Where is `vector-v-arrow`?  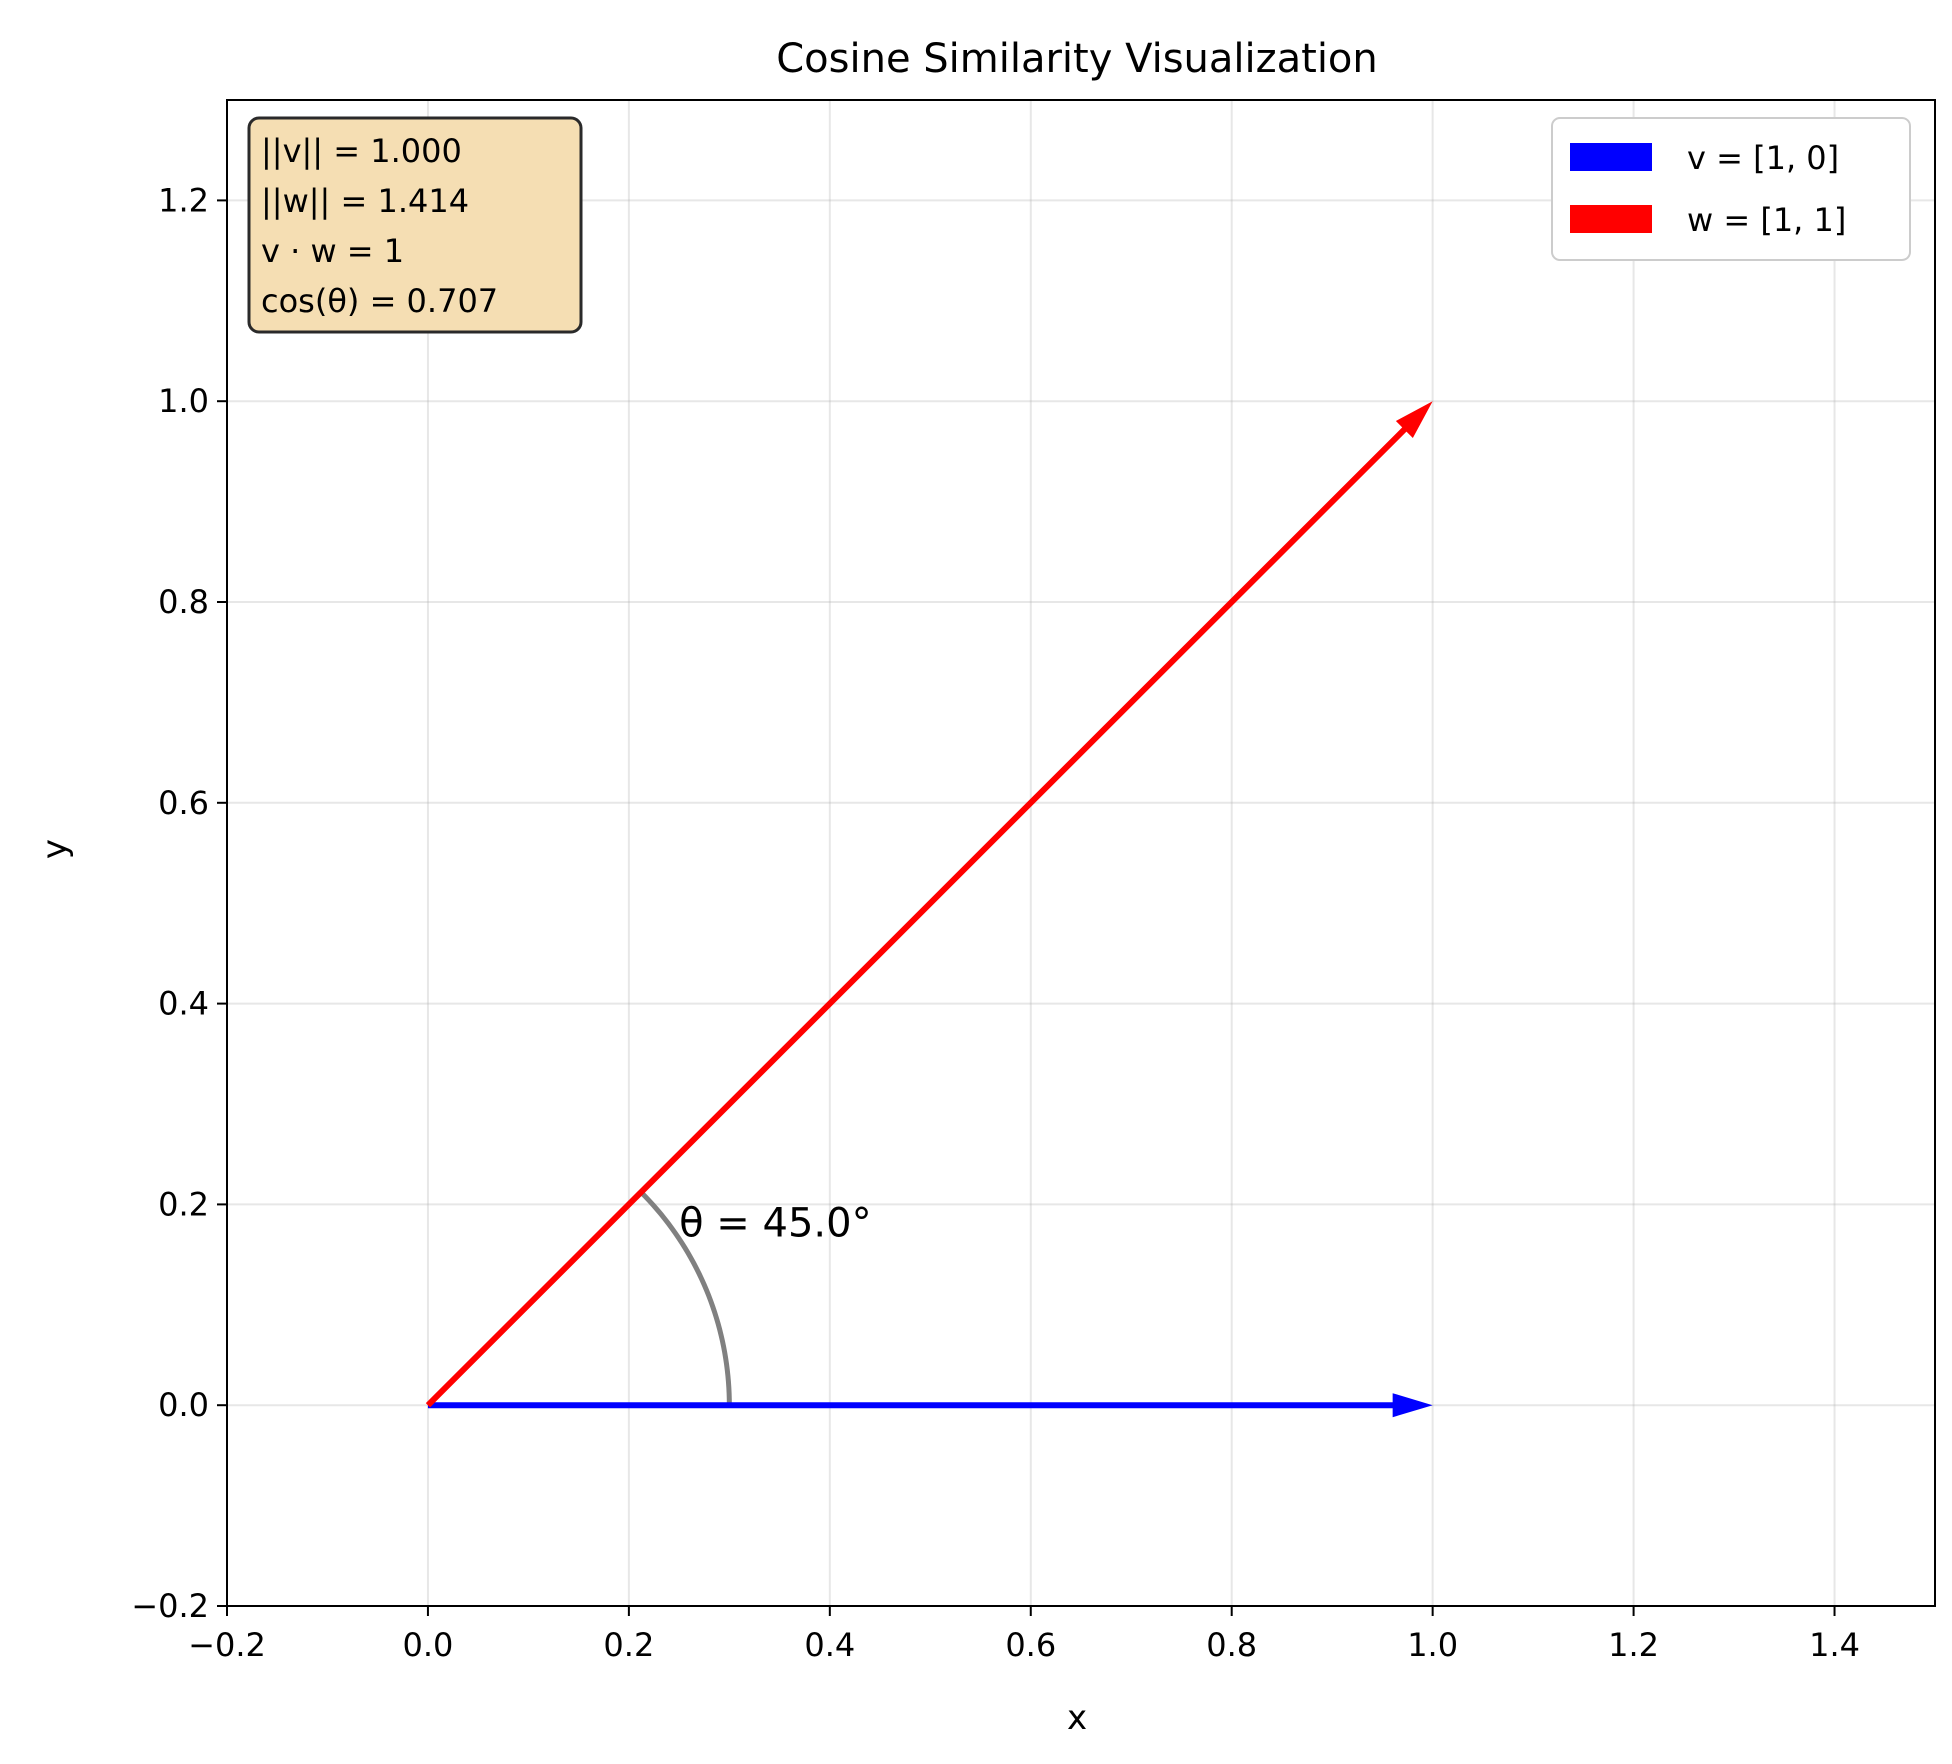
vector-v-arrow is located at coordinates (930, 1405).